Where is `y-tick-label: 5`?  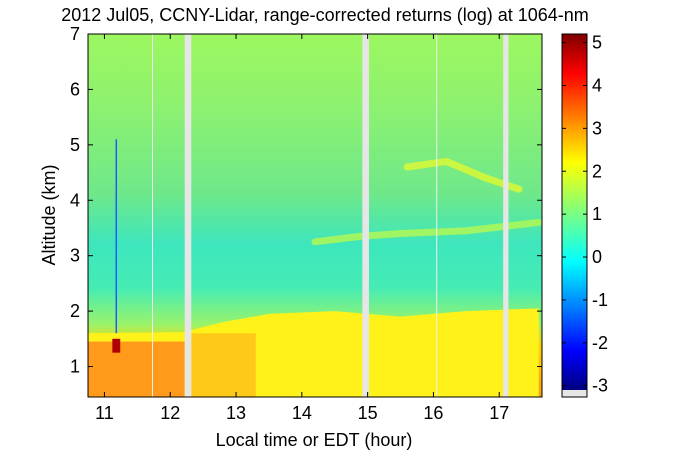 y-tick-label: 5 is located at coordinates (75, 145).